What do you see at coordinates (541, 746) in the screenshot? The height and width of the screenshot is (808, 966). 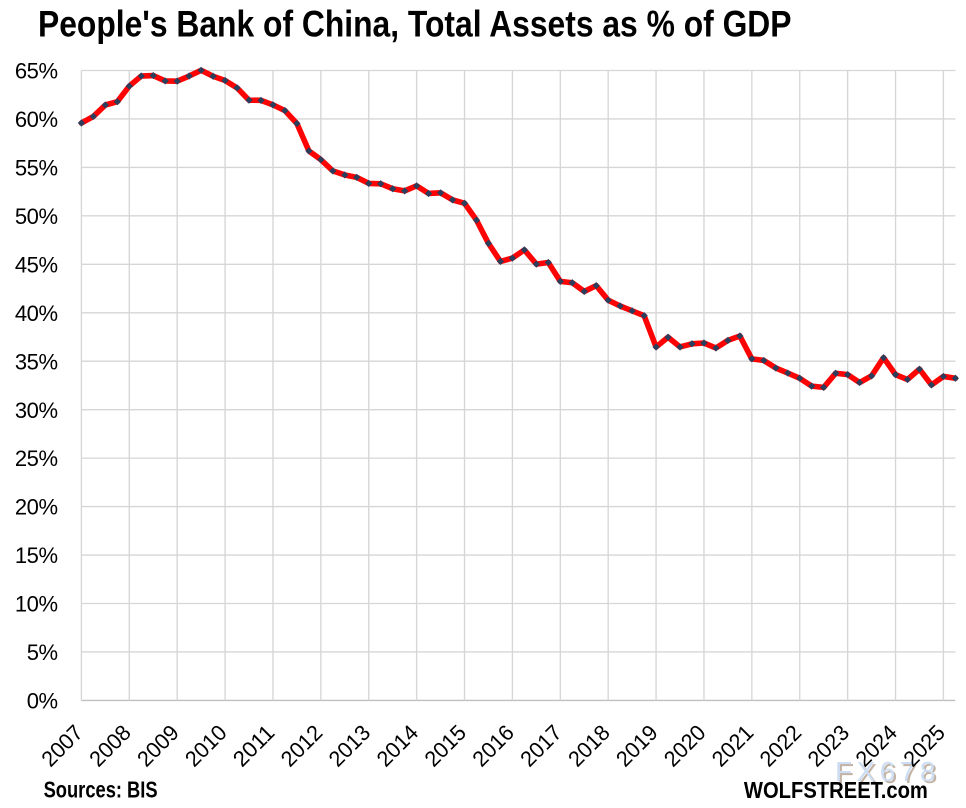 I see `svg-text: 2017` at bounding box center [541, 746].